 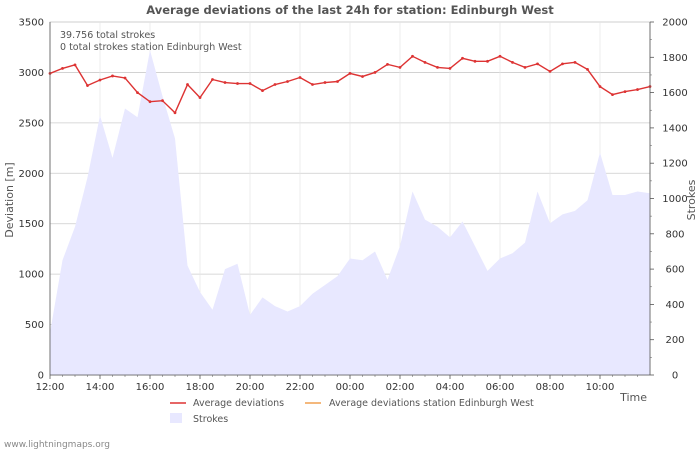 I want to click on y-right-tick-label: 1000, so click(x=674, y=199).